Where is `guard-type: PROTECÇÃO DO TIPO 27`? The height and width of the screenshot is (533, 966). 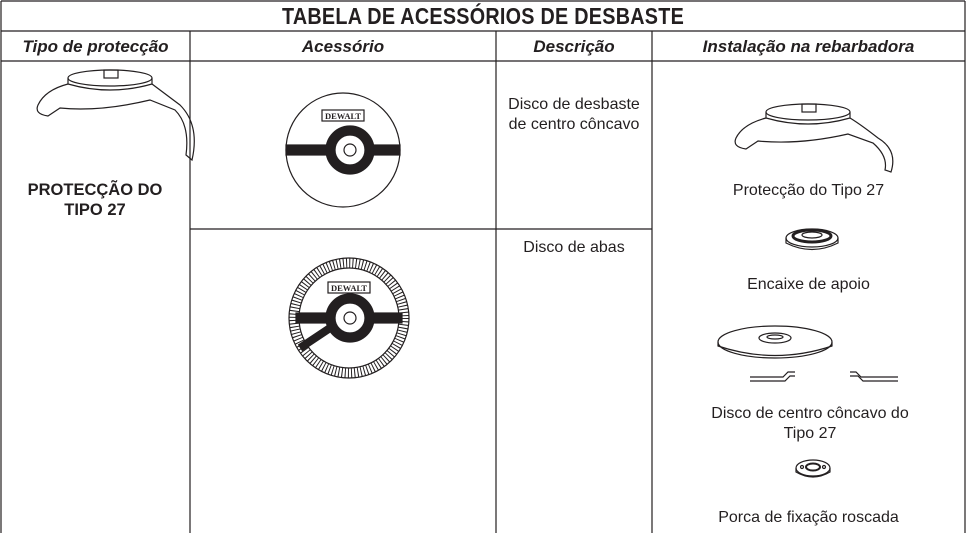 guard-type: PROTECÇÃO DO TIPO 27 is located at coordinates (95, 200).